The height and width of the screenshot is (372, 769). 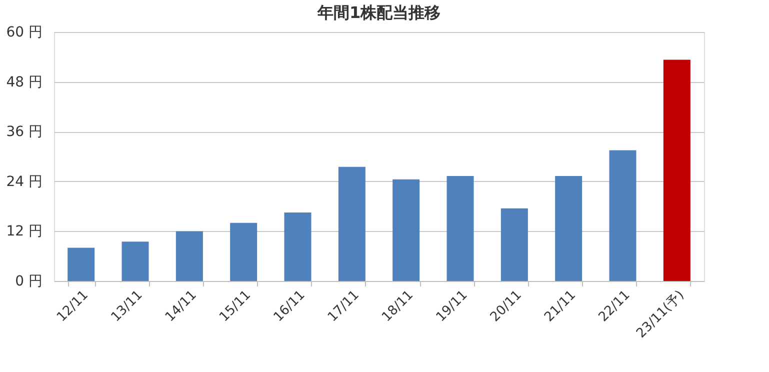 What do you see at coordinates (24, 82) in the screenshot?
I see `y-tick-label: 48 円` at bounding box center [24, 82].